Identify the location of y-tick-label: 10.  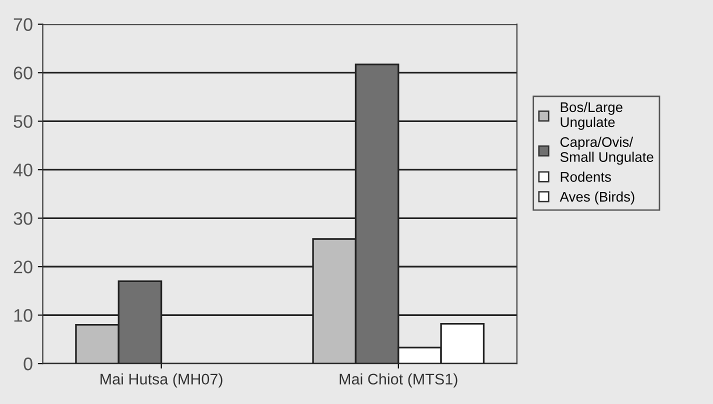
(23, 315).